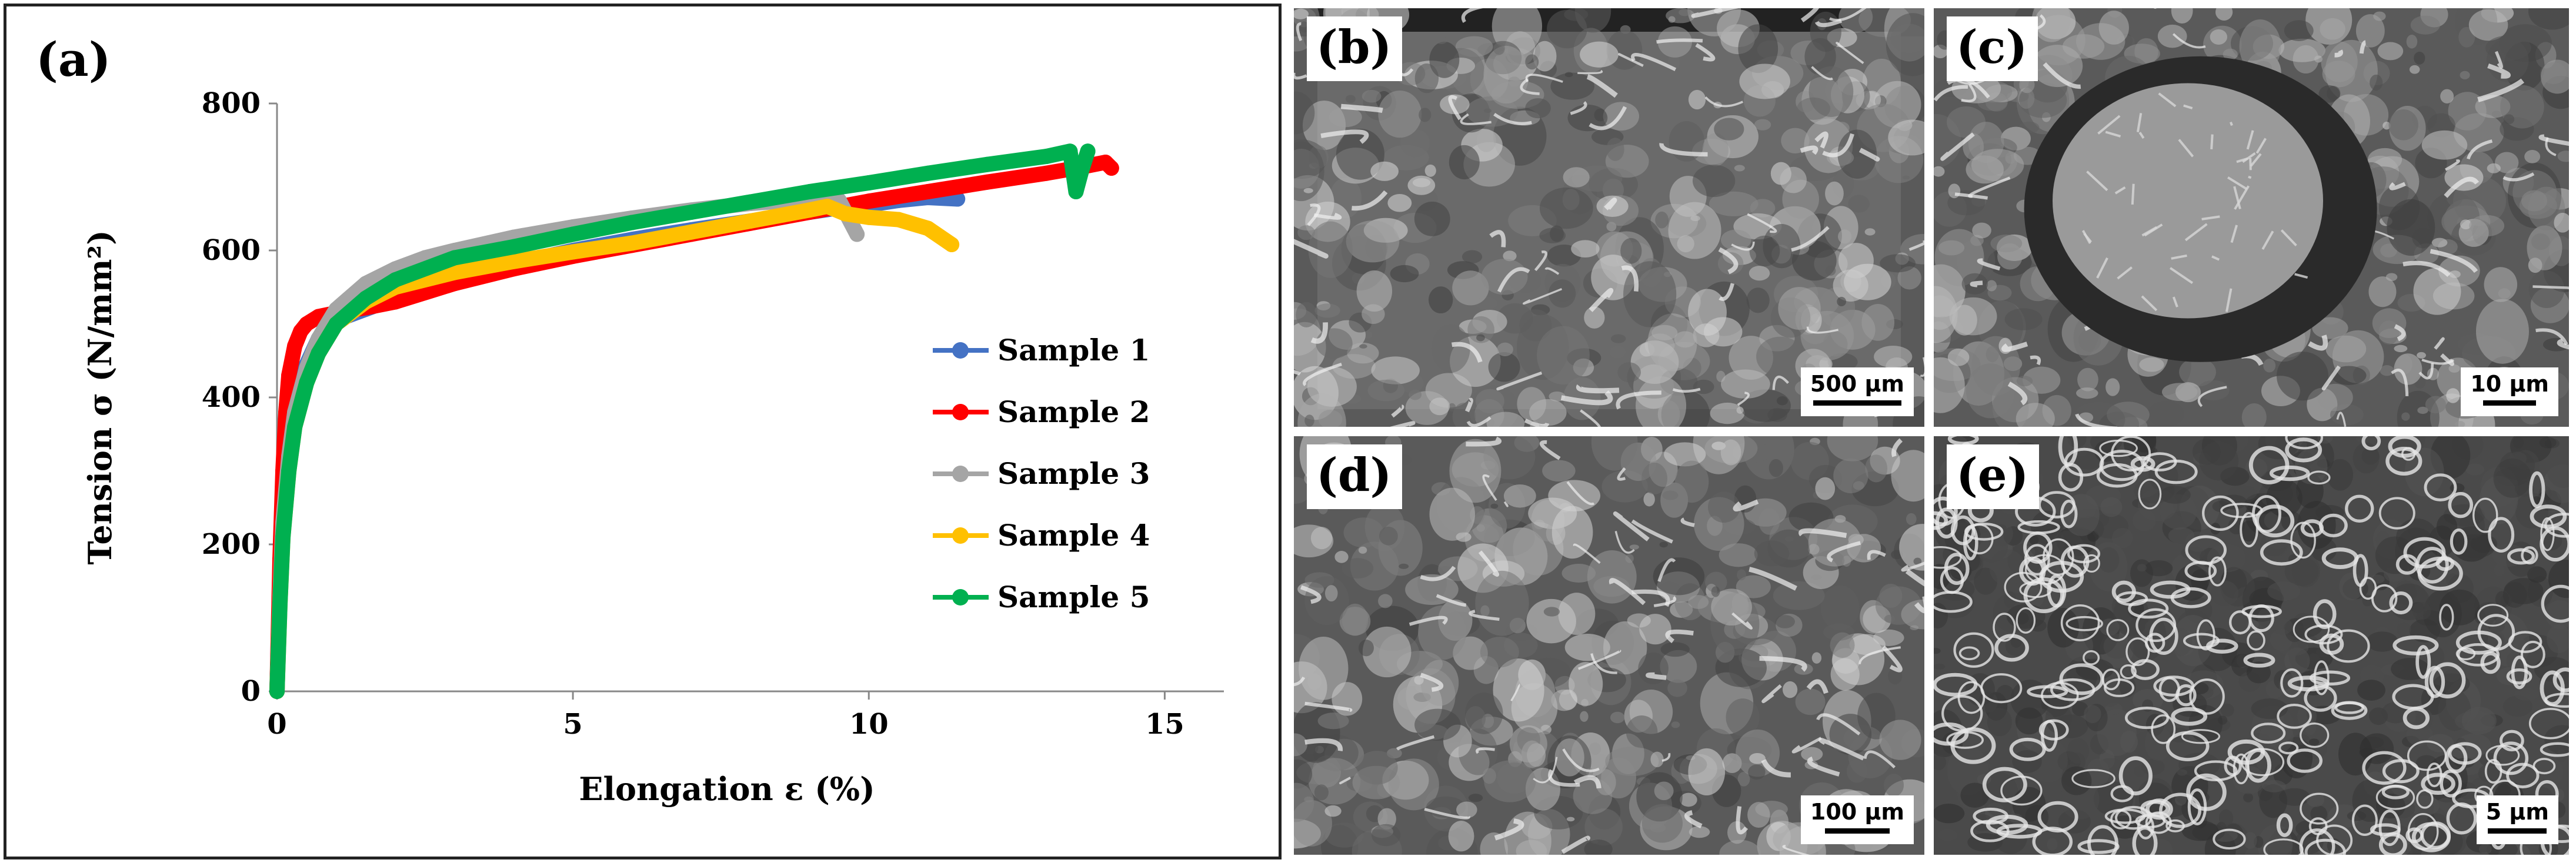 The height and width of the screenshot is (863, 2576). What do you see at coordinates (1857, 819) in the screenshot?
I see `scale-bar-d: 100 µm` at bounding box center [1857, 819].